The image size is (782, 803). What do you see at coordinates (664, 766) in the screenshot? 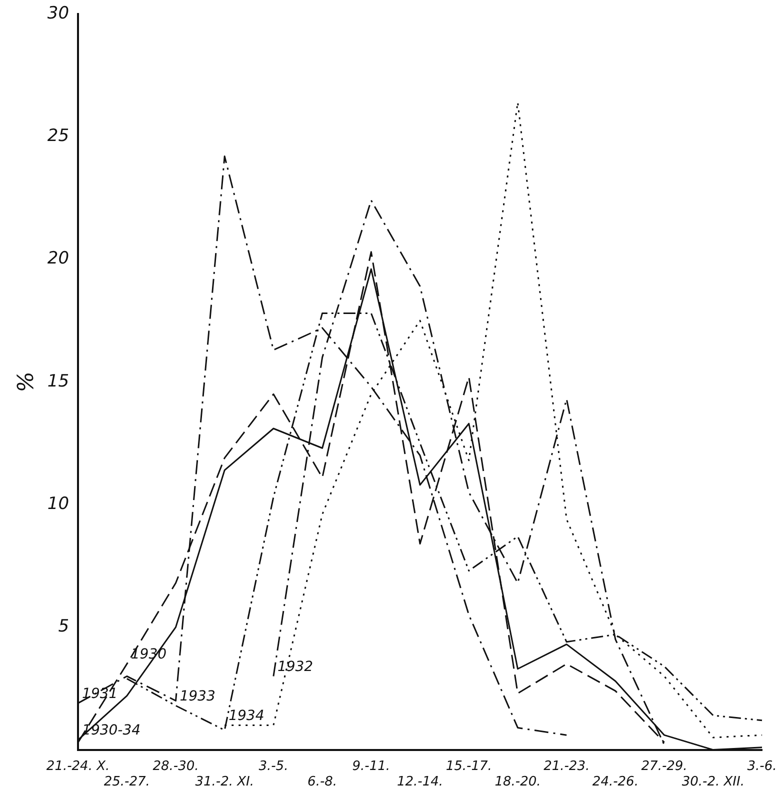
I see `x-tick-label: 27.-29.` at bounding box center [664, 766].